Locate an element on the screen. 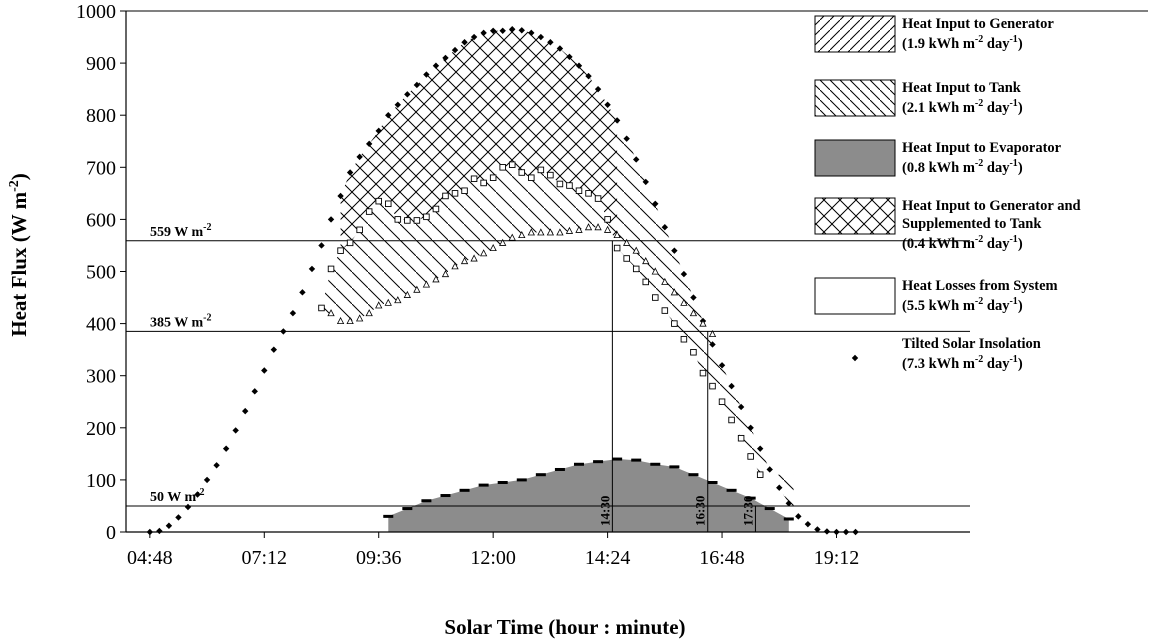  y-tick-label: 100 is located at coordinates (101, 481).